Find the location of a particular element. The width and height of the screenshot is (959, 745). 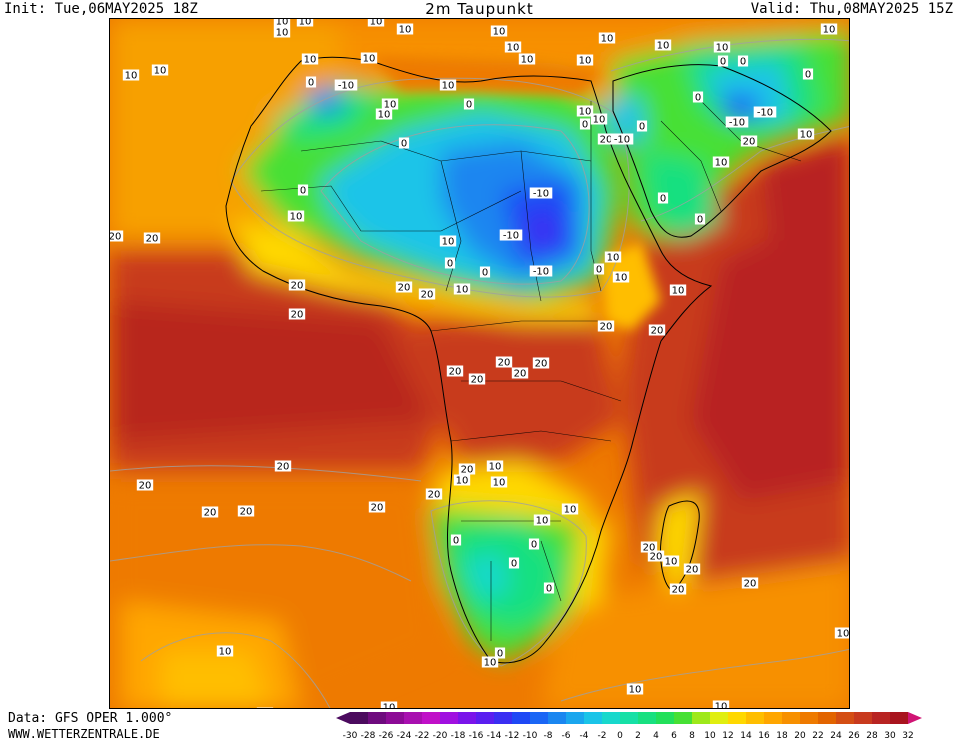

legend-tick-label: 6 is located at coordinates (674, 736).